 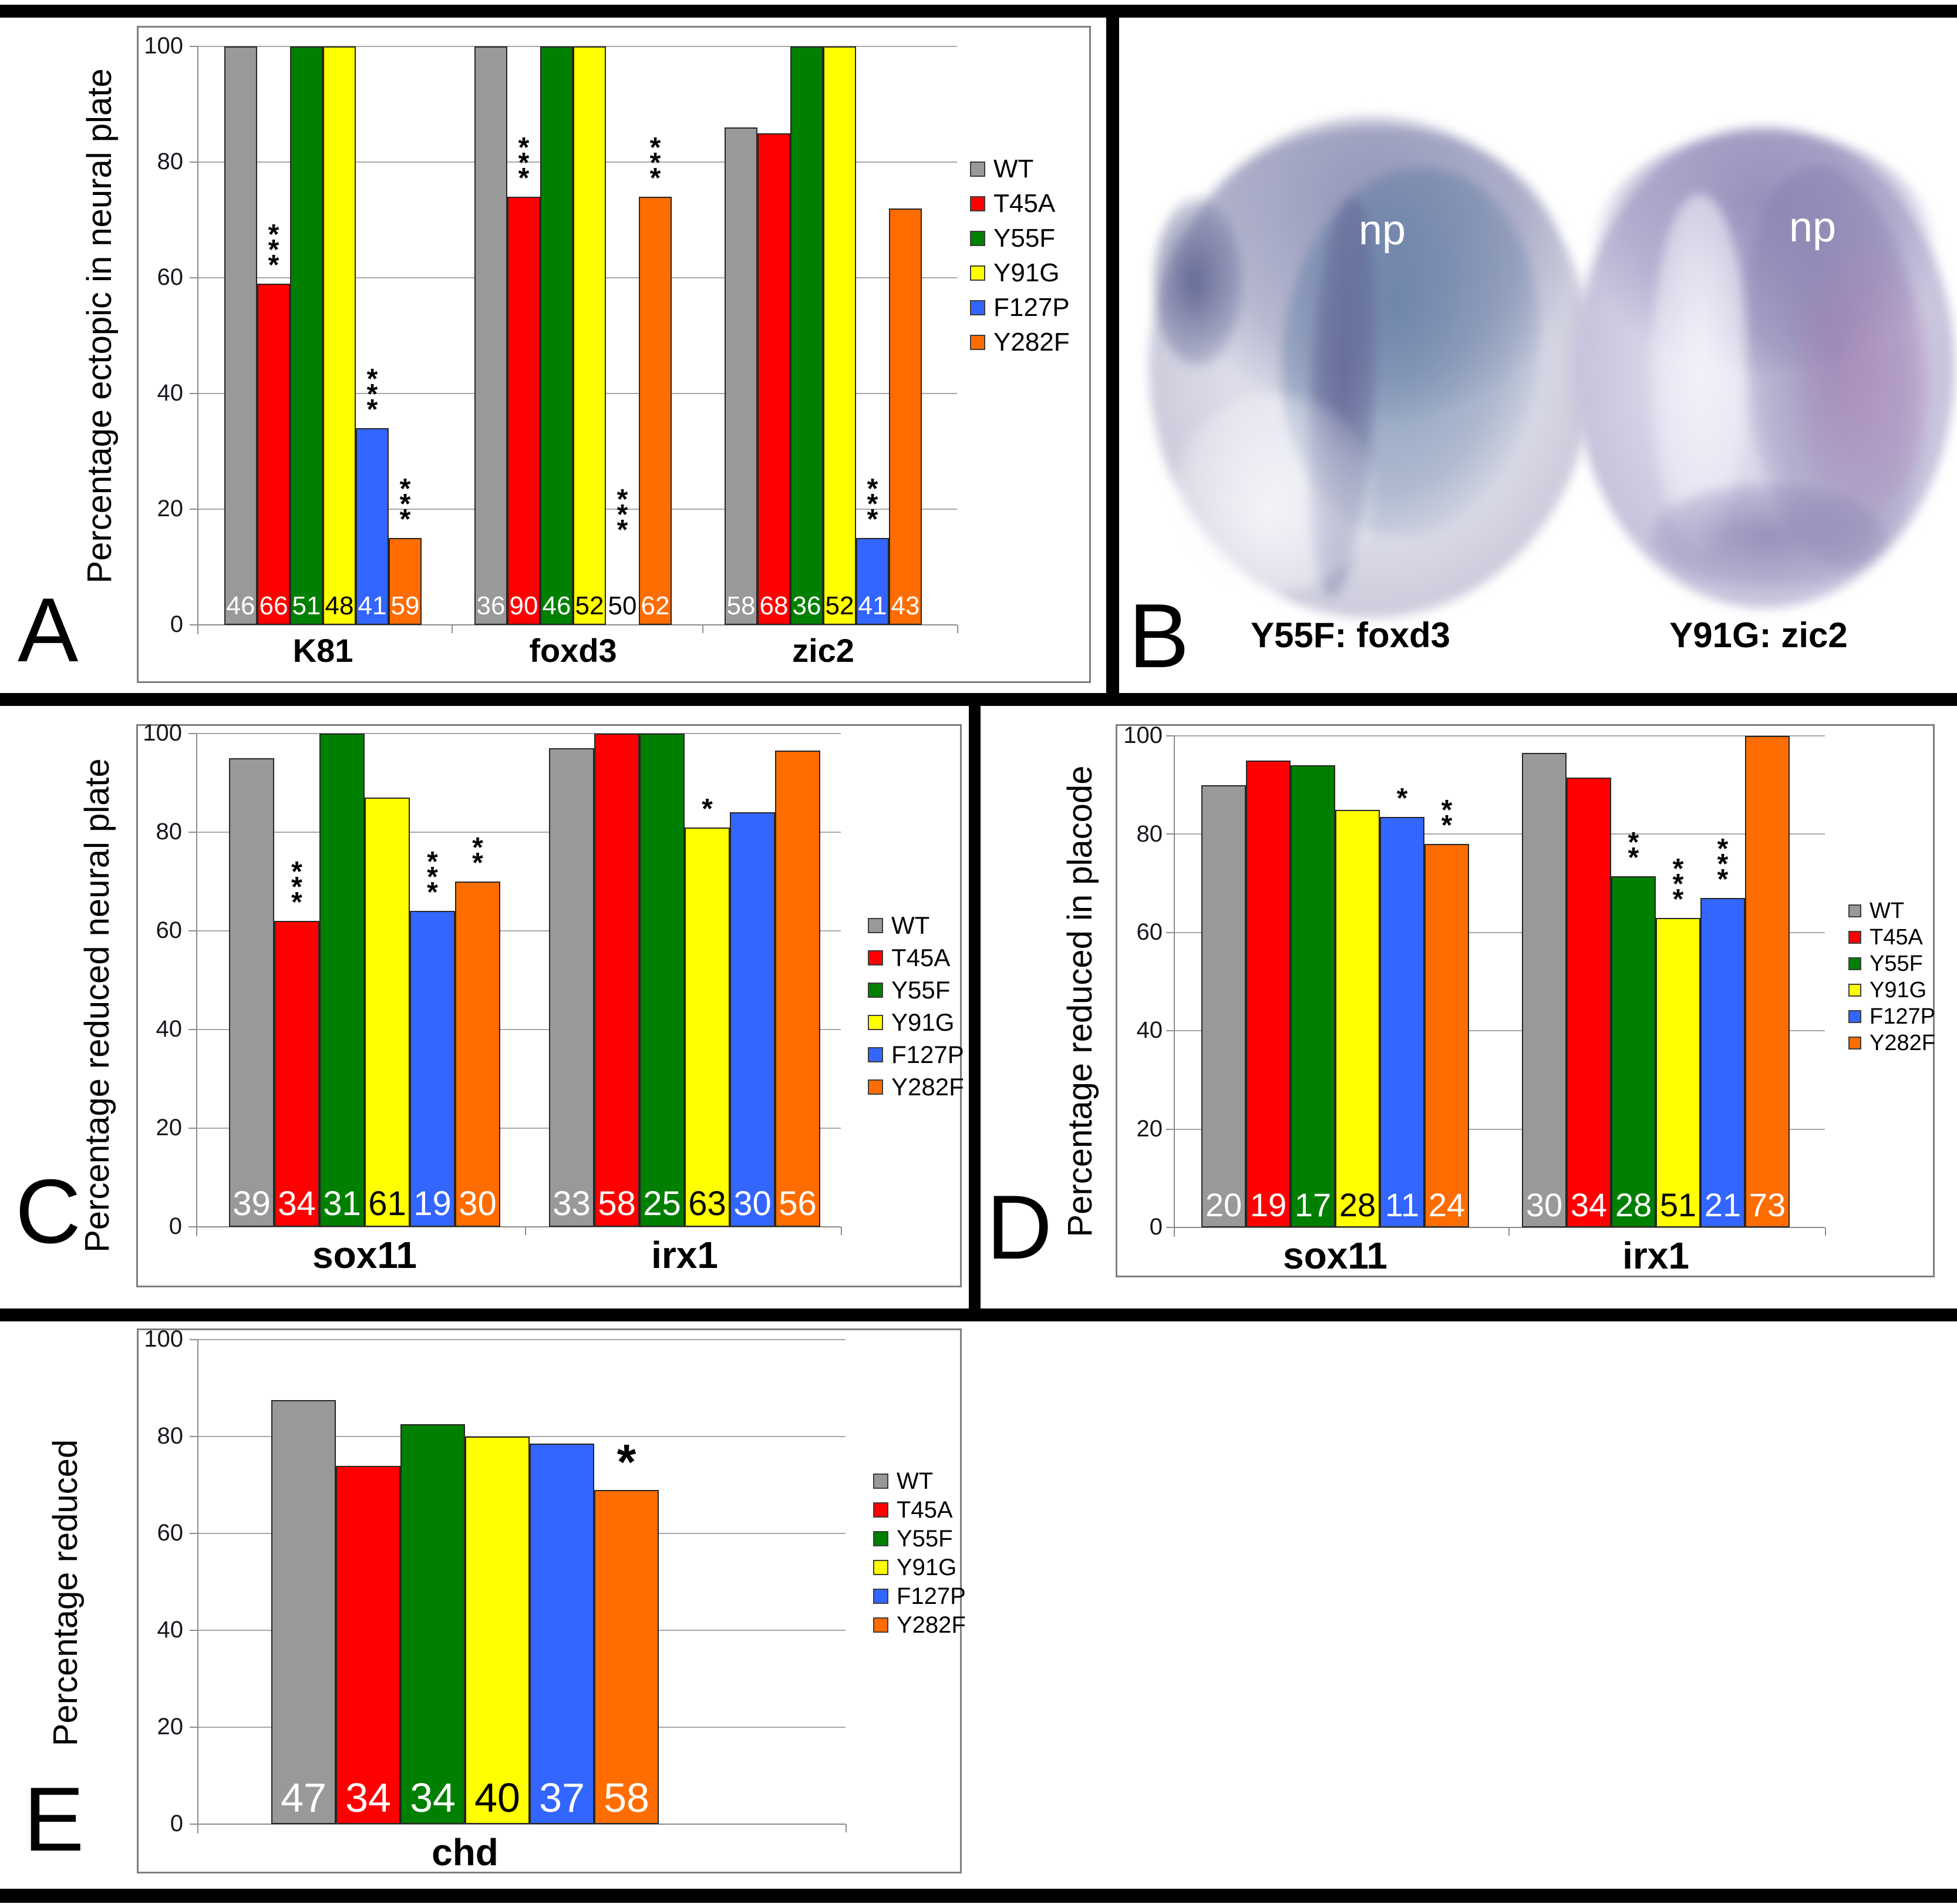 What do you see at coordinates (387, 1204) in the screenshot?
I see `n-label-sox11-Y91G: 61` at bounding box center [387, 1204].